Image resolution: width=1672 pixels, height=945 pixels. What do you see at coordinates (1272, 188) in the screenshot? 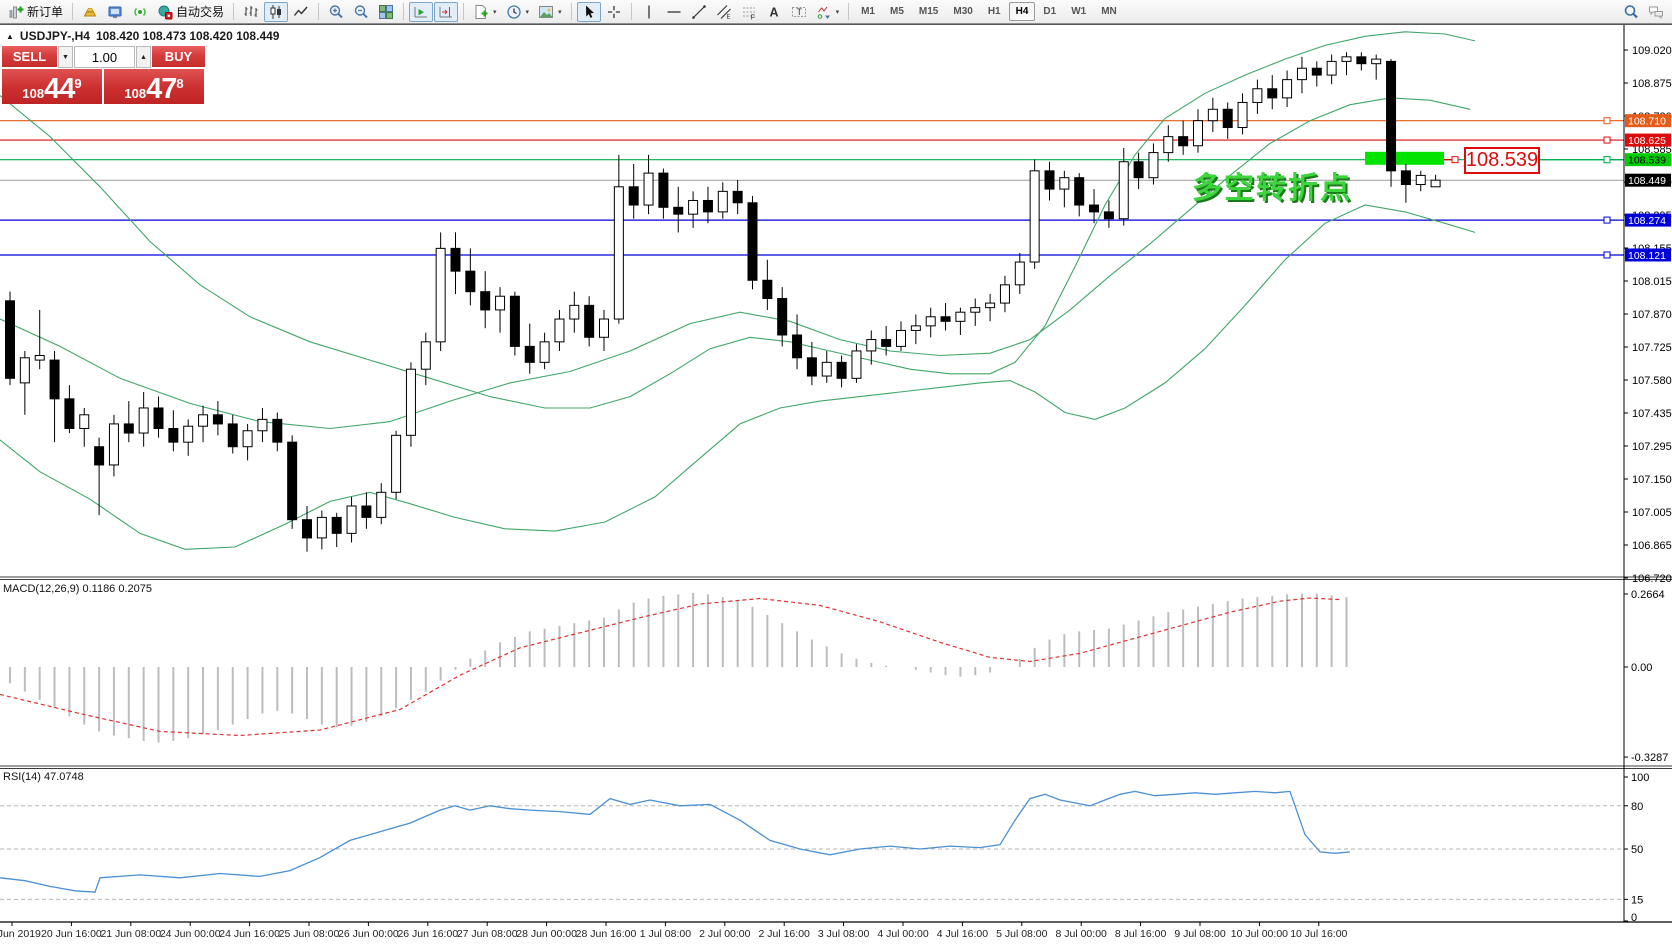
I see `chart-annotation-text: 多空转折点` at bounding box center [1272, 188].